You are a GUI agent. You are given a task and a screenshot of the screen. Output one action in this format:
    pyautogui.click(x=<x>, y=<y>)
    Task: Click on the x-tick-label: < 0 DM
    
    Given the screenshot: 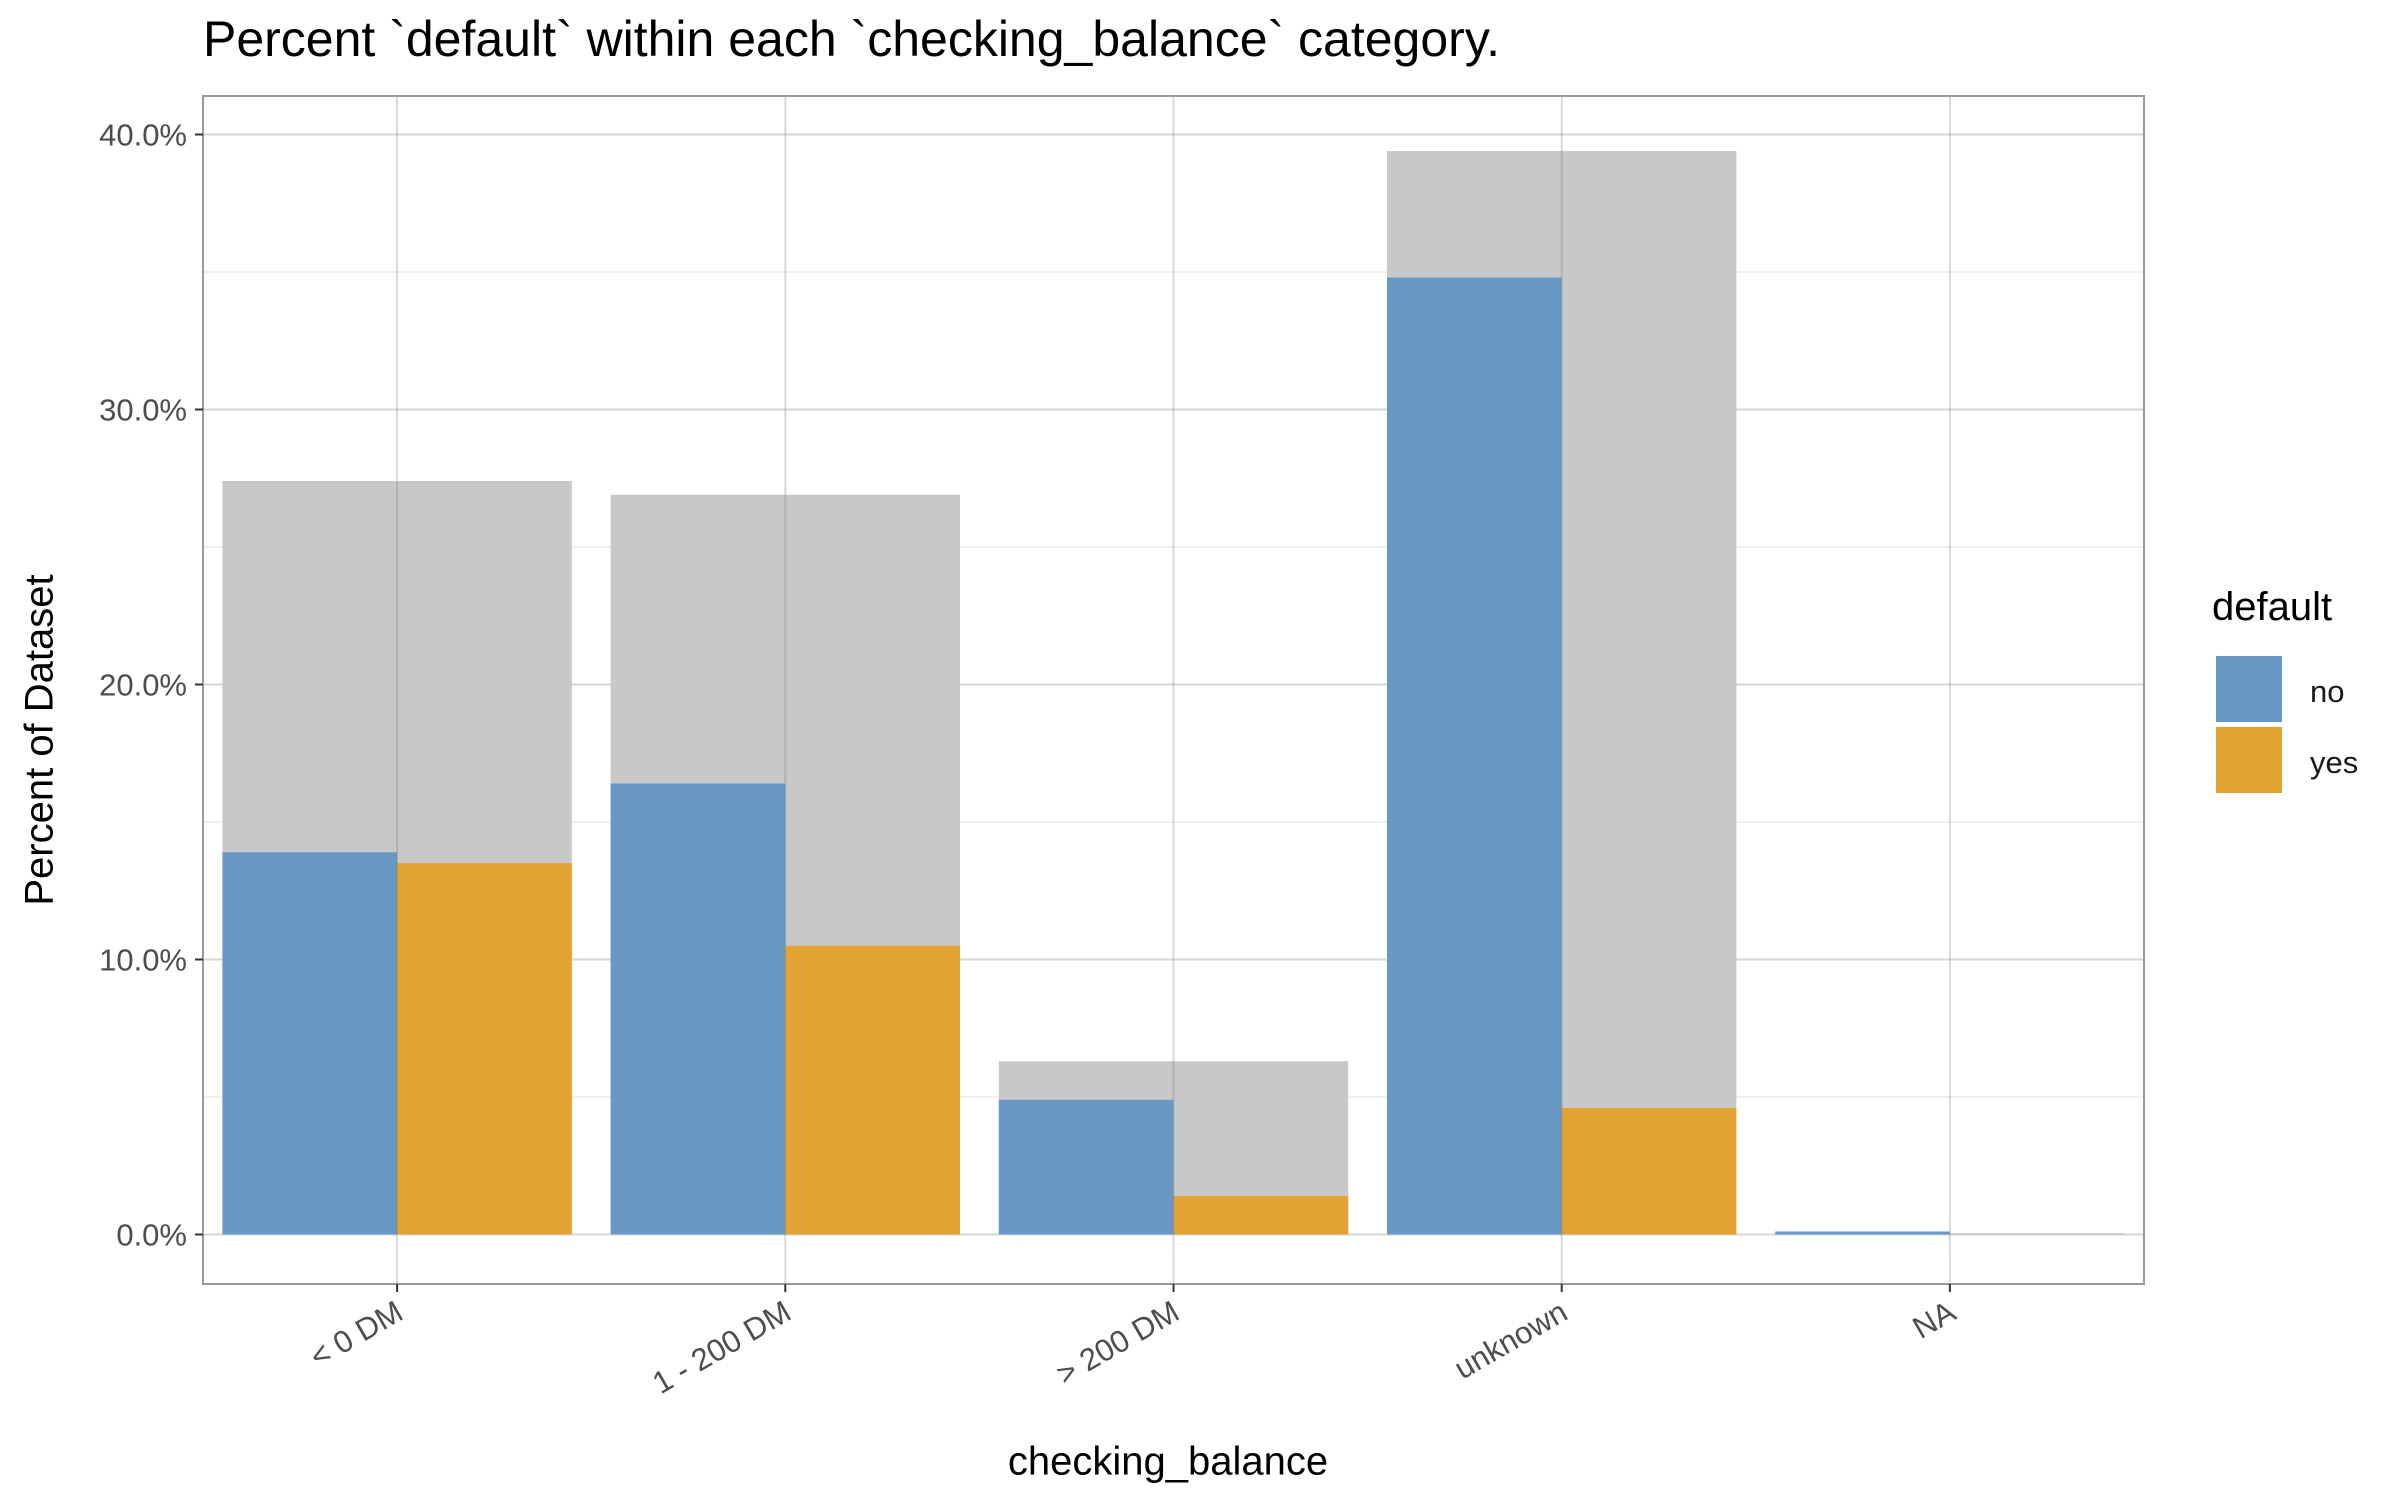 What is the action you would take?
    pyautogui.click(x=356, y=1334)
    